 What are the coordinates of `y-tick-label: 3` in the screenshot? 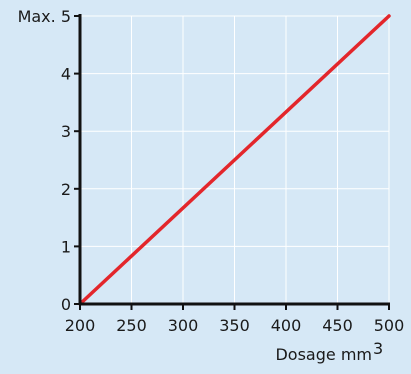 It's located at (66, 131).